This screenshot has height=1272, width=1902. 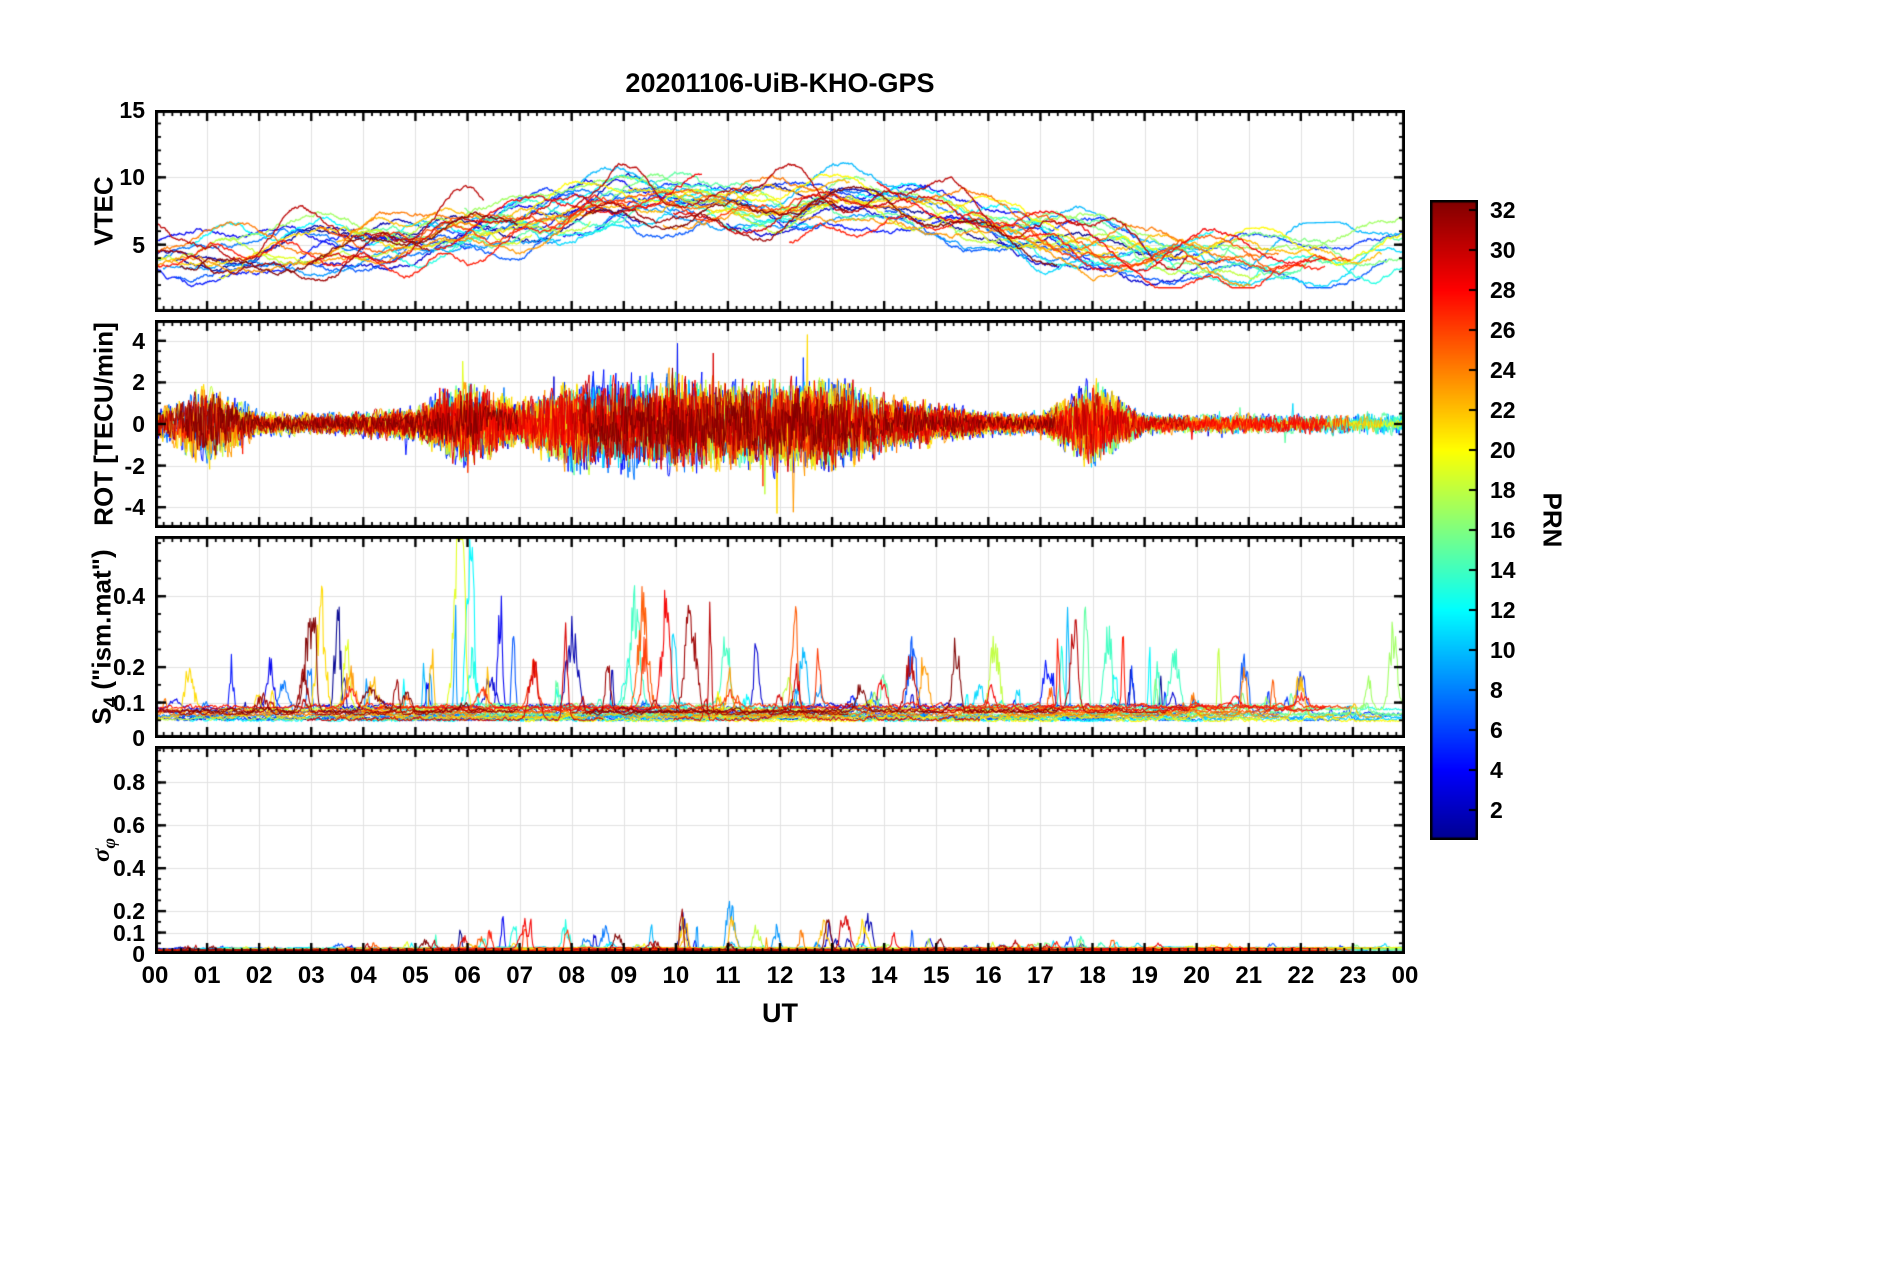 What do you see at coordinates (138, 244) in the screenshot?
I see `y-tick-label: 5` at bounding box center [138, 244].